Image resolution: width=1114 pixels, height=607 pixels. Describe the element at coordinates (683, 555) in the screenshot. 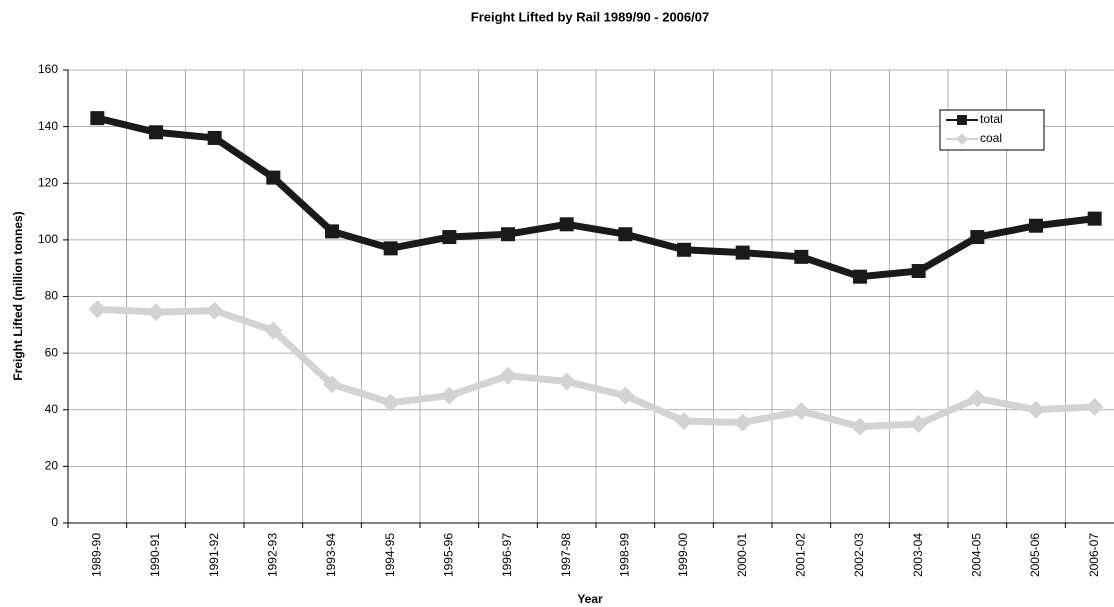

I see `x-tick-label: 1999-00` at that location.